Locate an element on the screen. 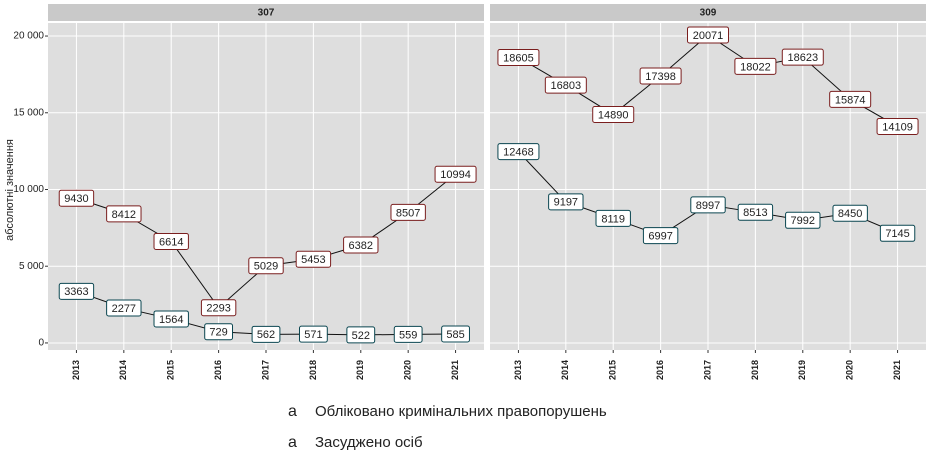 Image resolution: width=931 pixels, height=473 pixels. data-label: 8450 is located at coordinates (850, 214).